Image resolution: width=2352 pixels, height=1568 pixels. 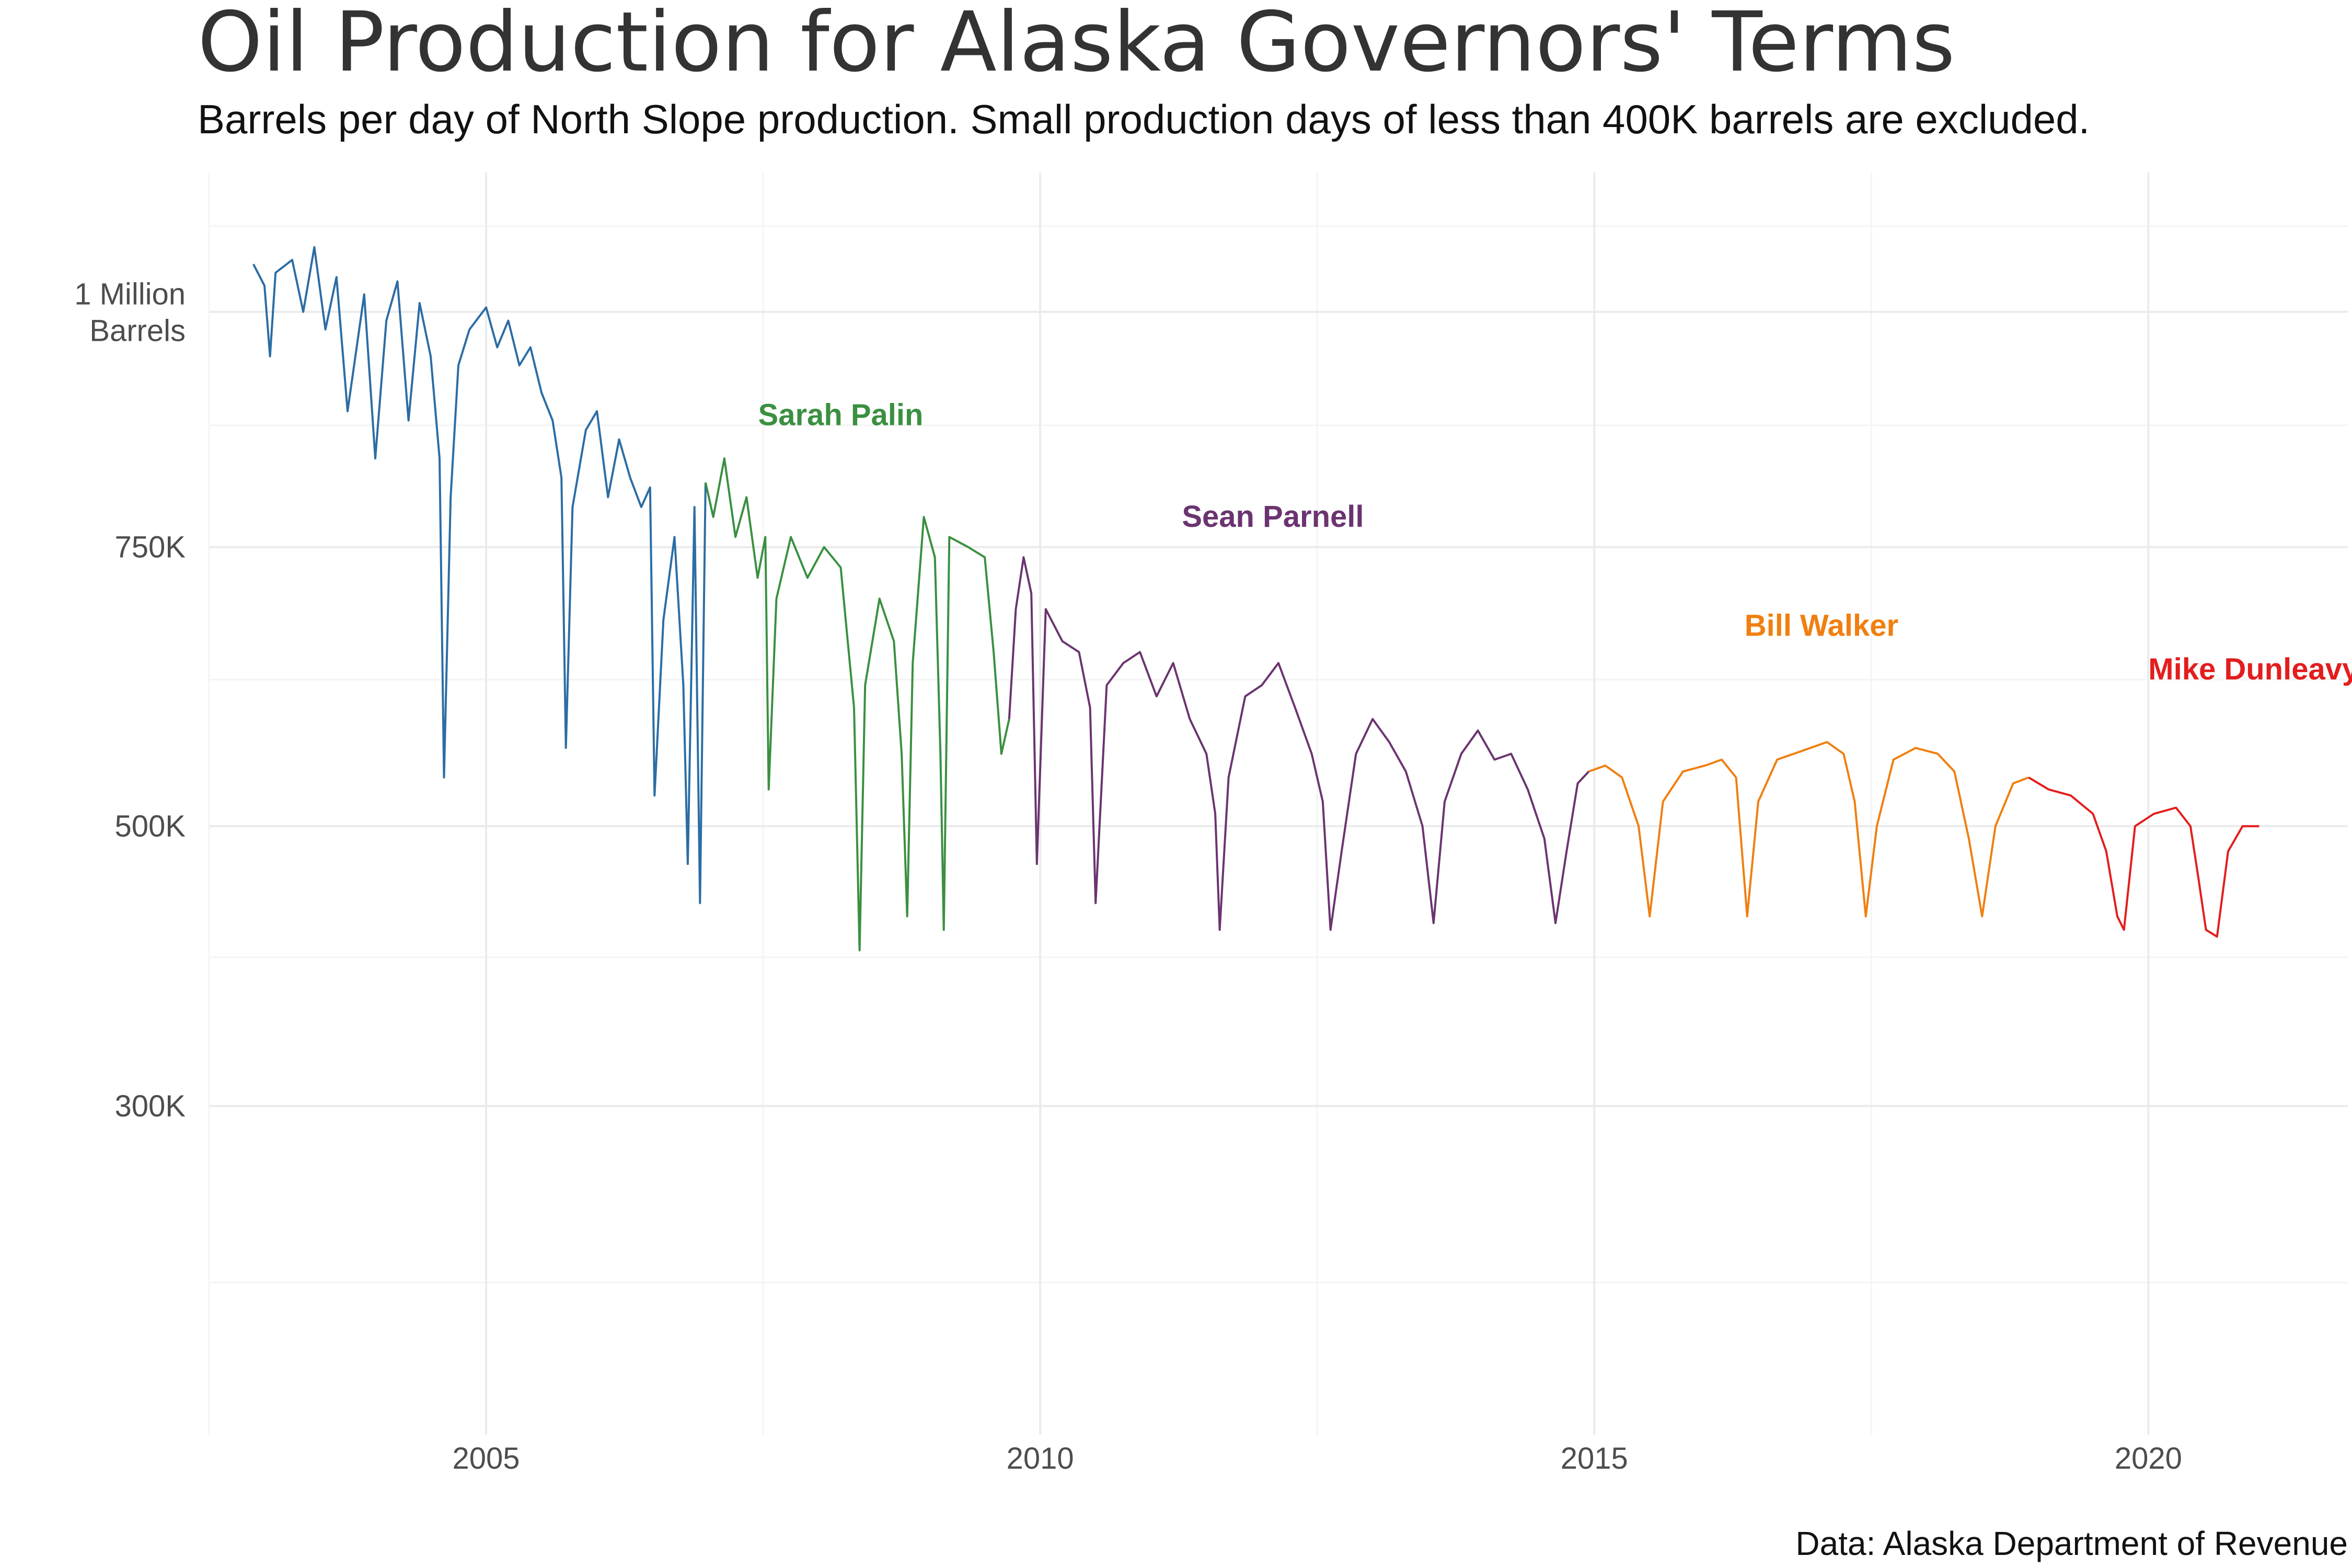 What do you see at coordinates (150, 827) in the screenshot?
I see `y-tick-label: 500K` at bounding box center [150, 827].